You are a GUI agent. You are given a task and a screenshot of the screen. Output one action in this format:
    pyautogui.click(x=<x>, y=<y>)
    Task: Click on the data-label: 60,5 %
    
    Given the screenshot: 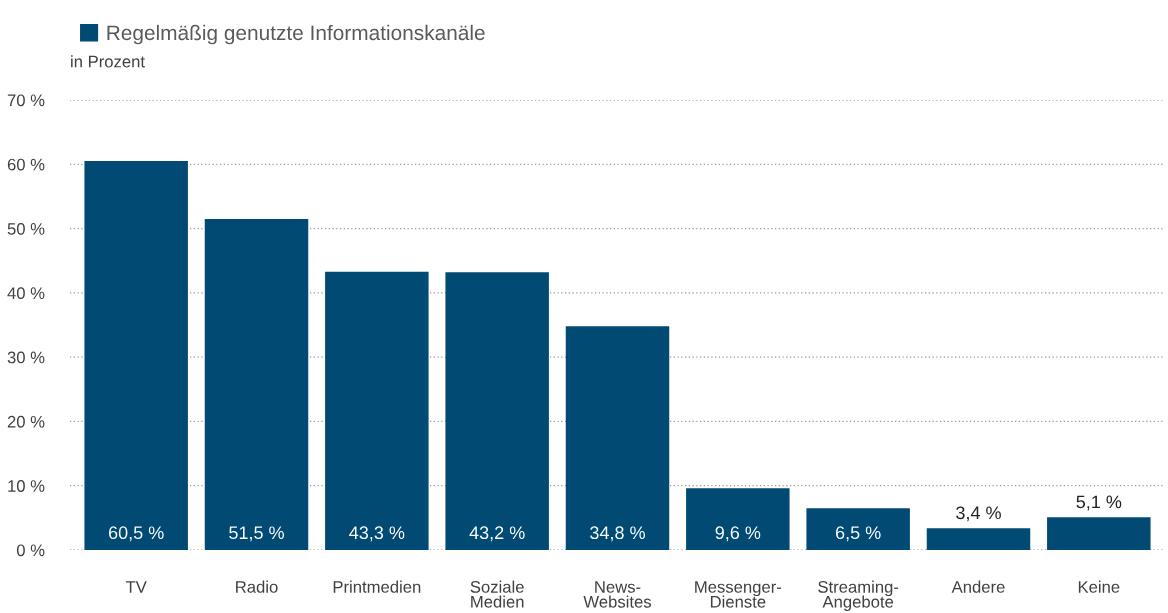 What is the action you would take?
    pyautogui.click(x=136, y=534)
    